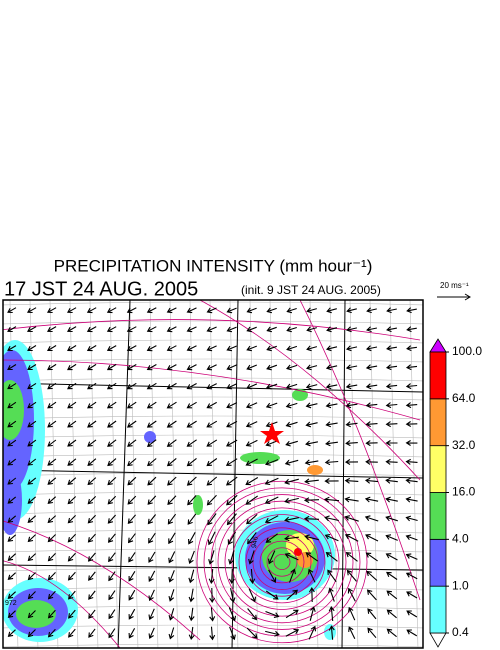  Describe the element at coordinates (11, 603) in the screenshot. I see `contour-label: 972` at that location.